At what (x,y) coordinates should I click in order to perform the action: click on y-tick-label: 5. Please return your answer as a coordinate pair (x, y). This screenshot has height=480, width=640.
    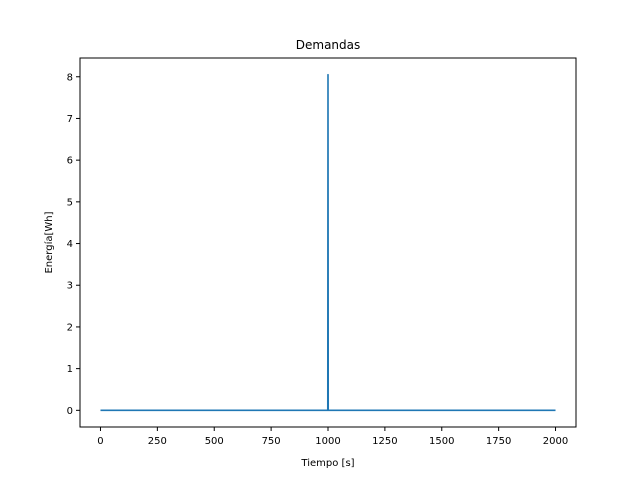
    Looking at the image, I should click on (70, 202).